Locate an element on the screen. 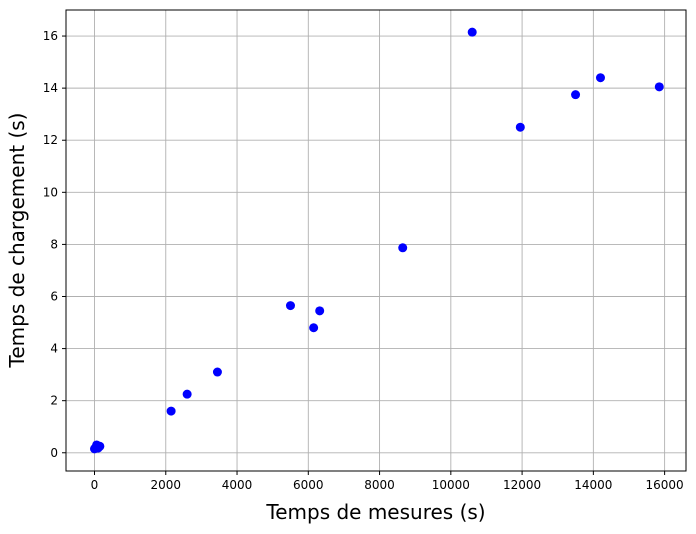 The width and height of the screenshot is (696, 534). y-tick-label: 6 is located at coordinates (54, 296).